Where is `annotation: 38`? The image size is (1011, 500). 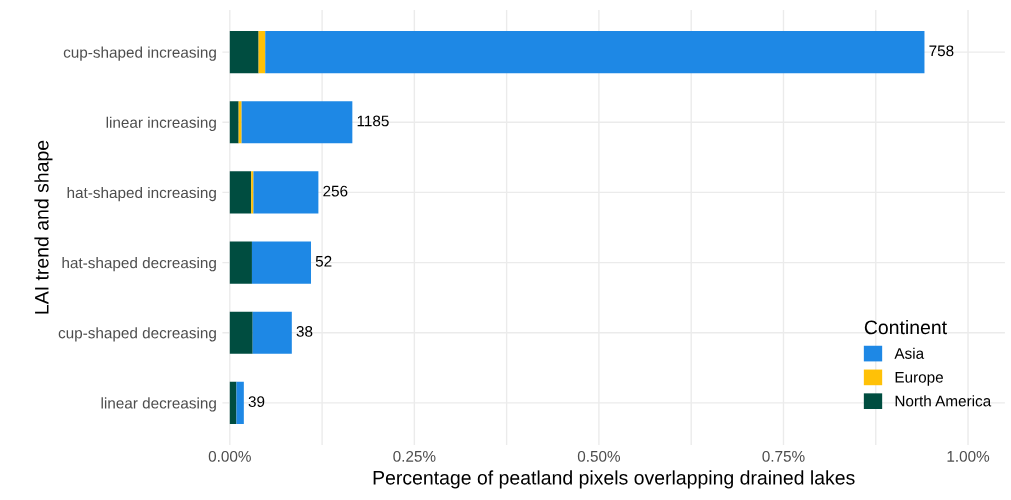
annotation: 38 is located at coordinates (304, 331).